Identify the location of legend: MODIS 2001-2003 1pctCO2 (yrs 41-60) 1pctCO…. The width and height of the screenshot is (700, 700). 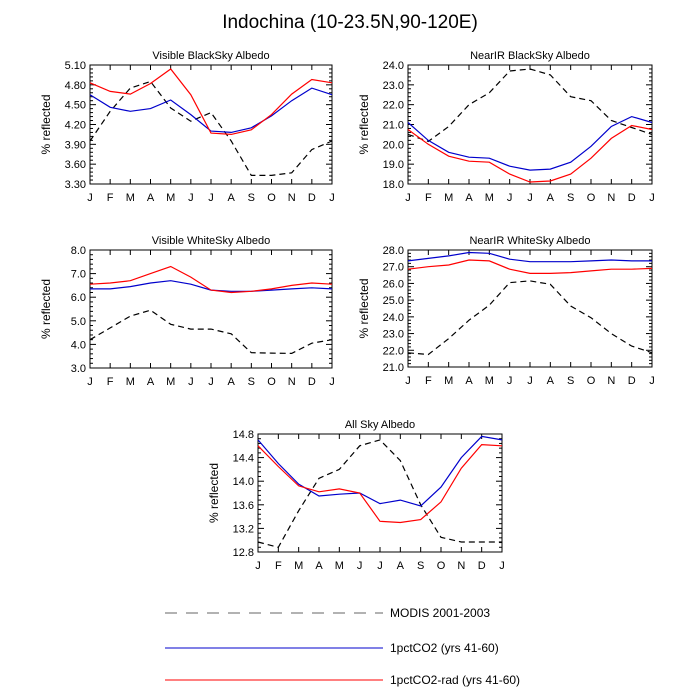
(342, 646).